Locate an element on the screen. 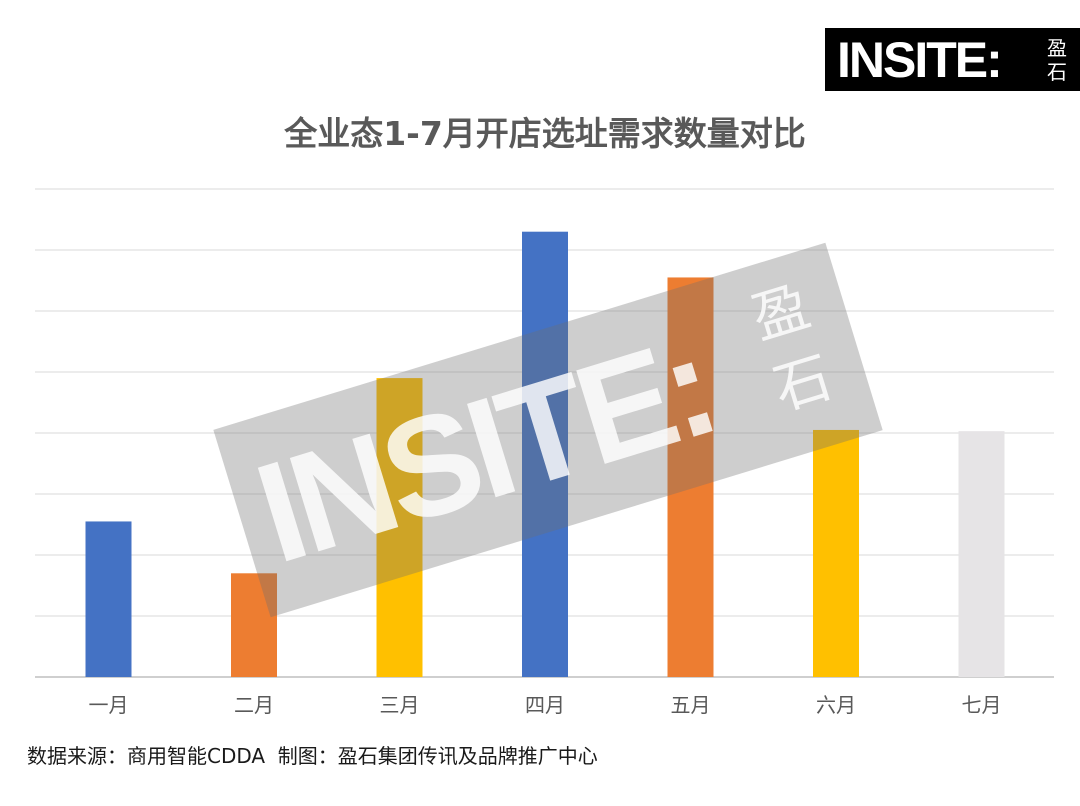  watermark-chinese-mark: 盈 石 is located at coordinates (792, 349).